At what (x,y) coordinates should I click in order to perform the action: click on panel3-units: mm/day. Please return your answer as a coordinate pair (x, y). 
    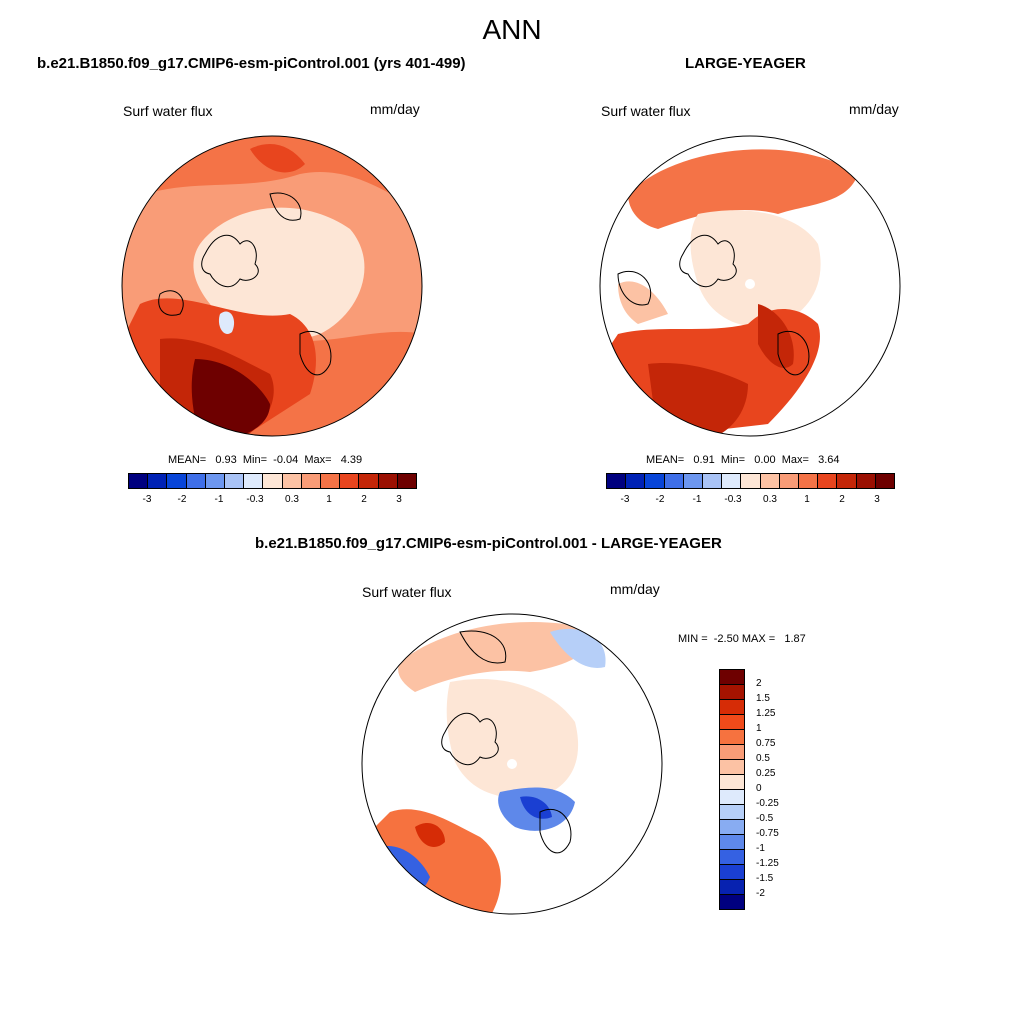
    Looking at the image, I should click on (635, 589).